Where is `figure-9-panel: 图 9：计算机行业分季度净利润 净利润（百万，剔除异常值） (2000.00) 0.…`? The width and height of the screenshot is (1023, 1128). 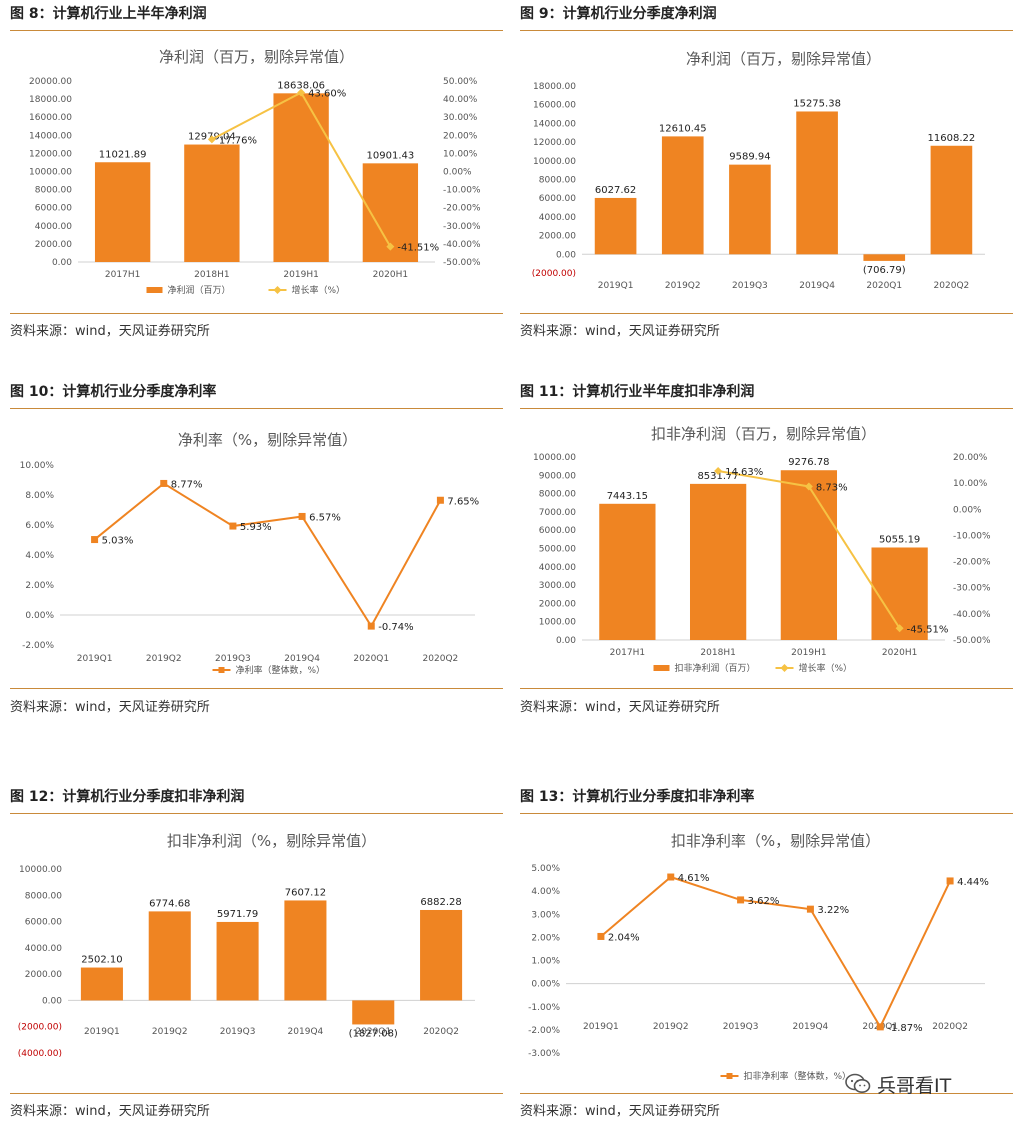
figure-9-panel: 图 9：计算机行业分季度净利润 净利润（百万，剔除异常值） (2000.00) 0.… is located at coordinates (766, 172).